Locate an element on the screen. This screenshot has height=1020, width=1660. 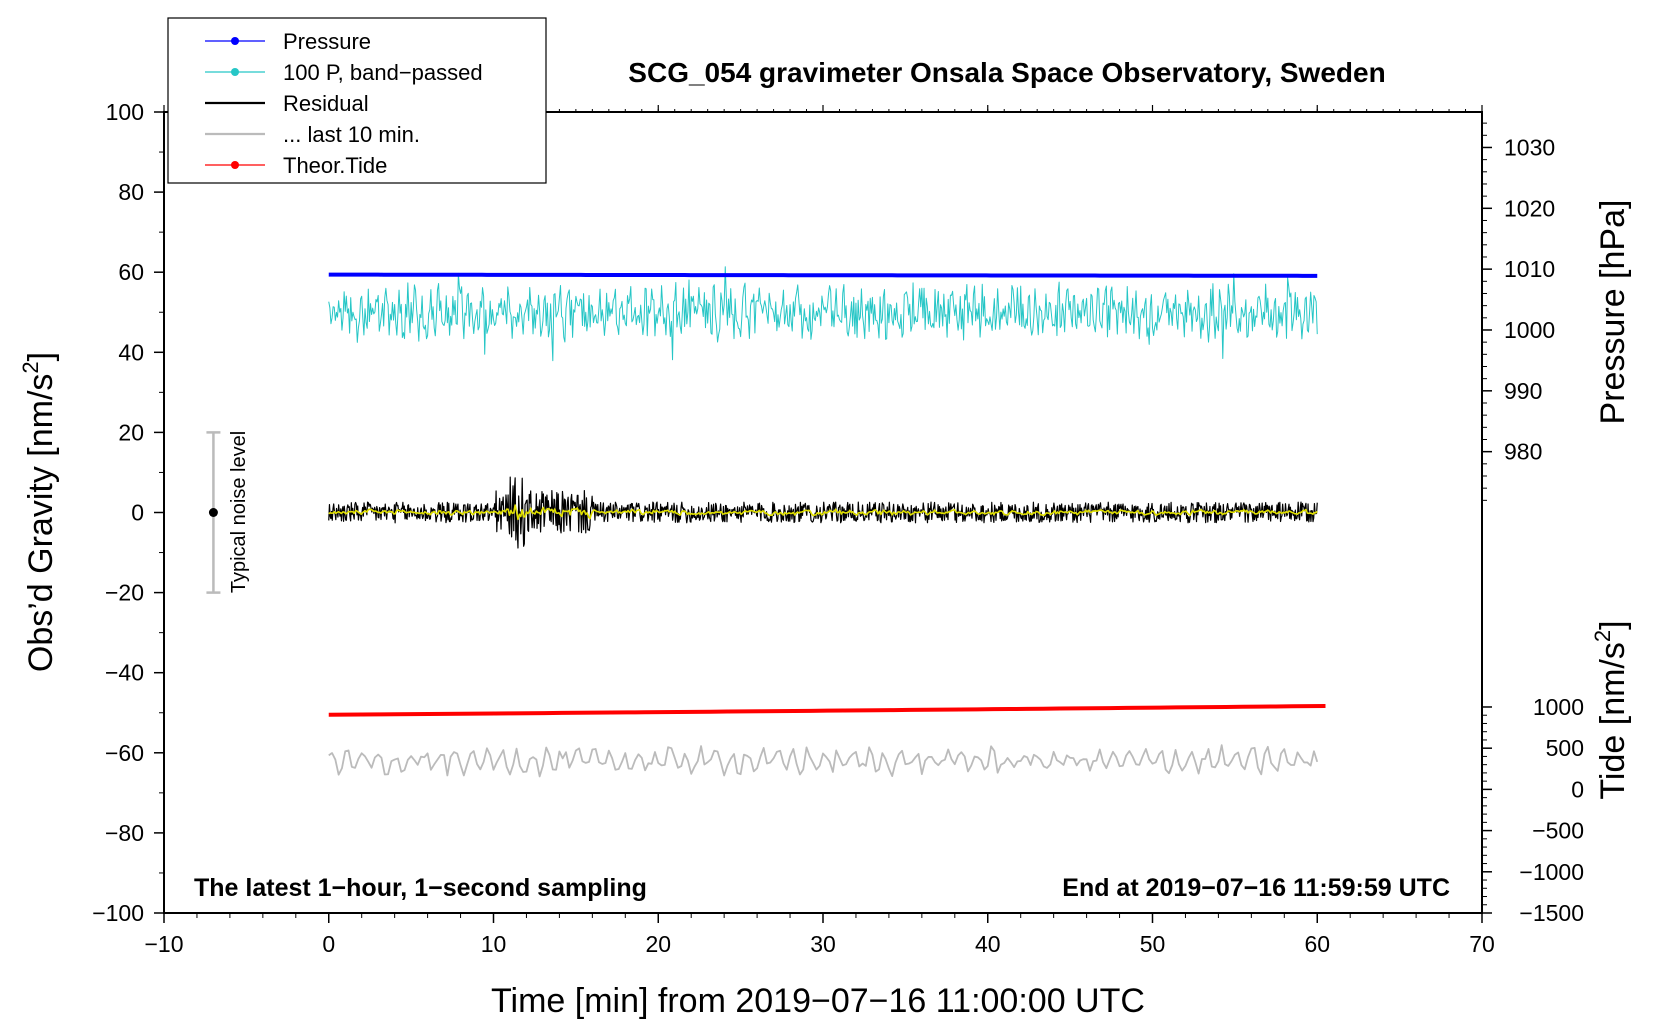
pressure-tick-label: 1010 is located at coordinates (1529, 269).